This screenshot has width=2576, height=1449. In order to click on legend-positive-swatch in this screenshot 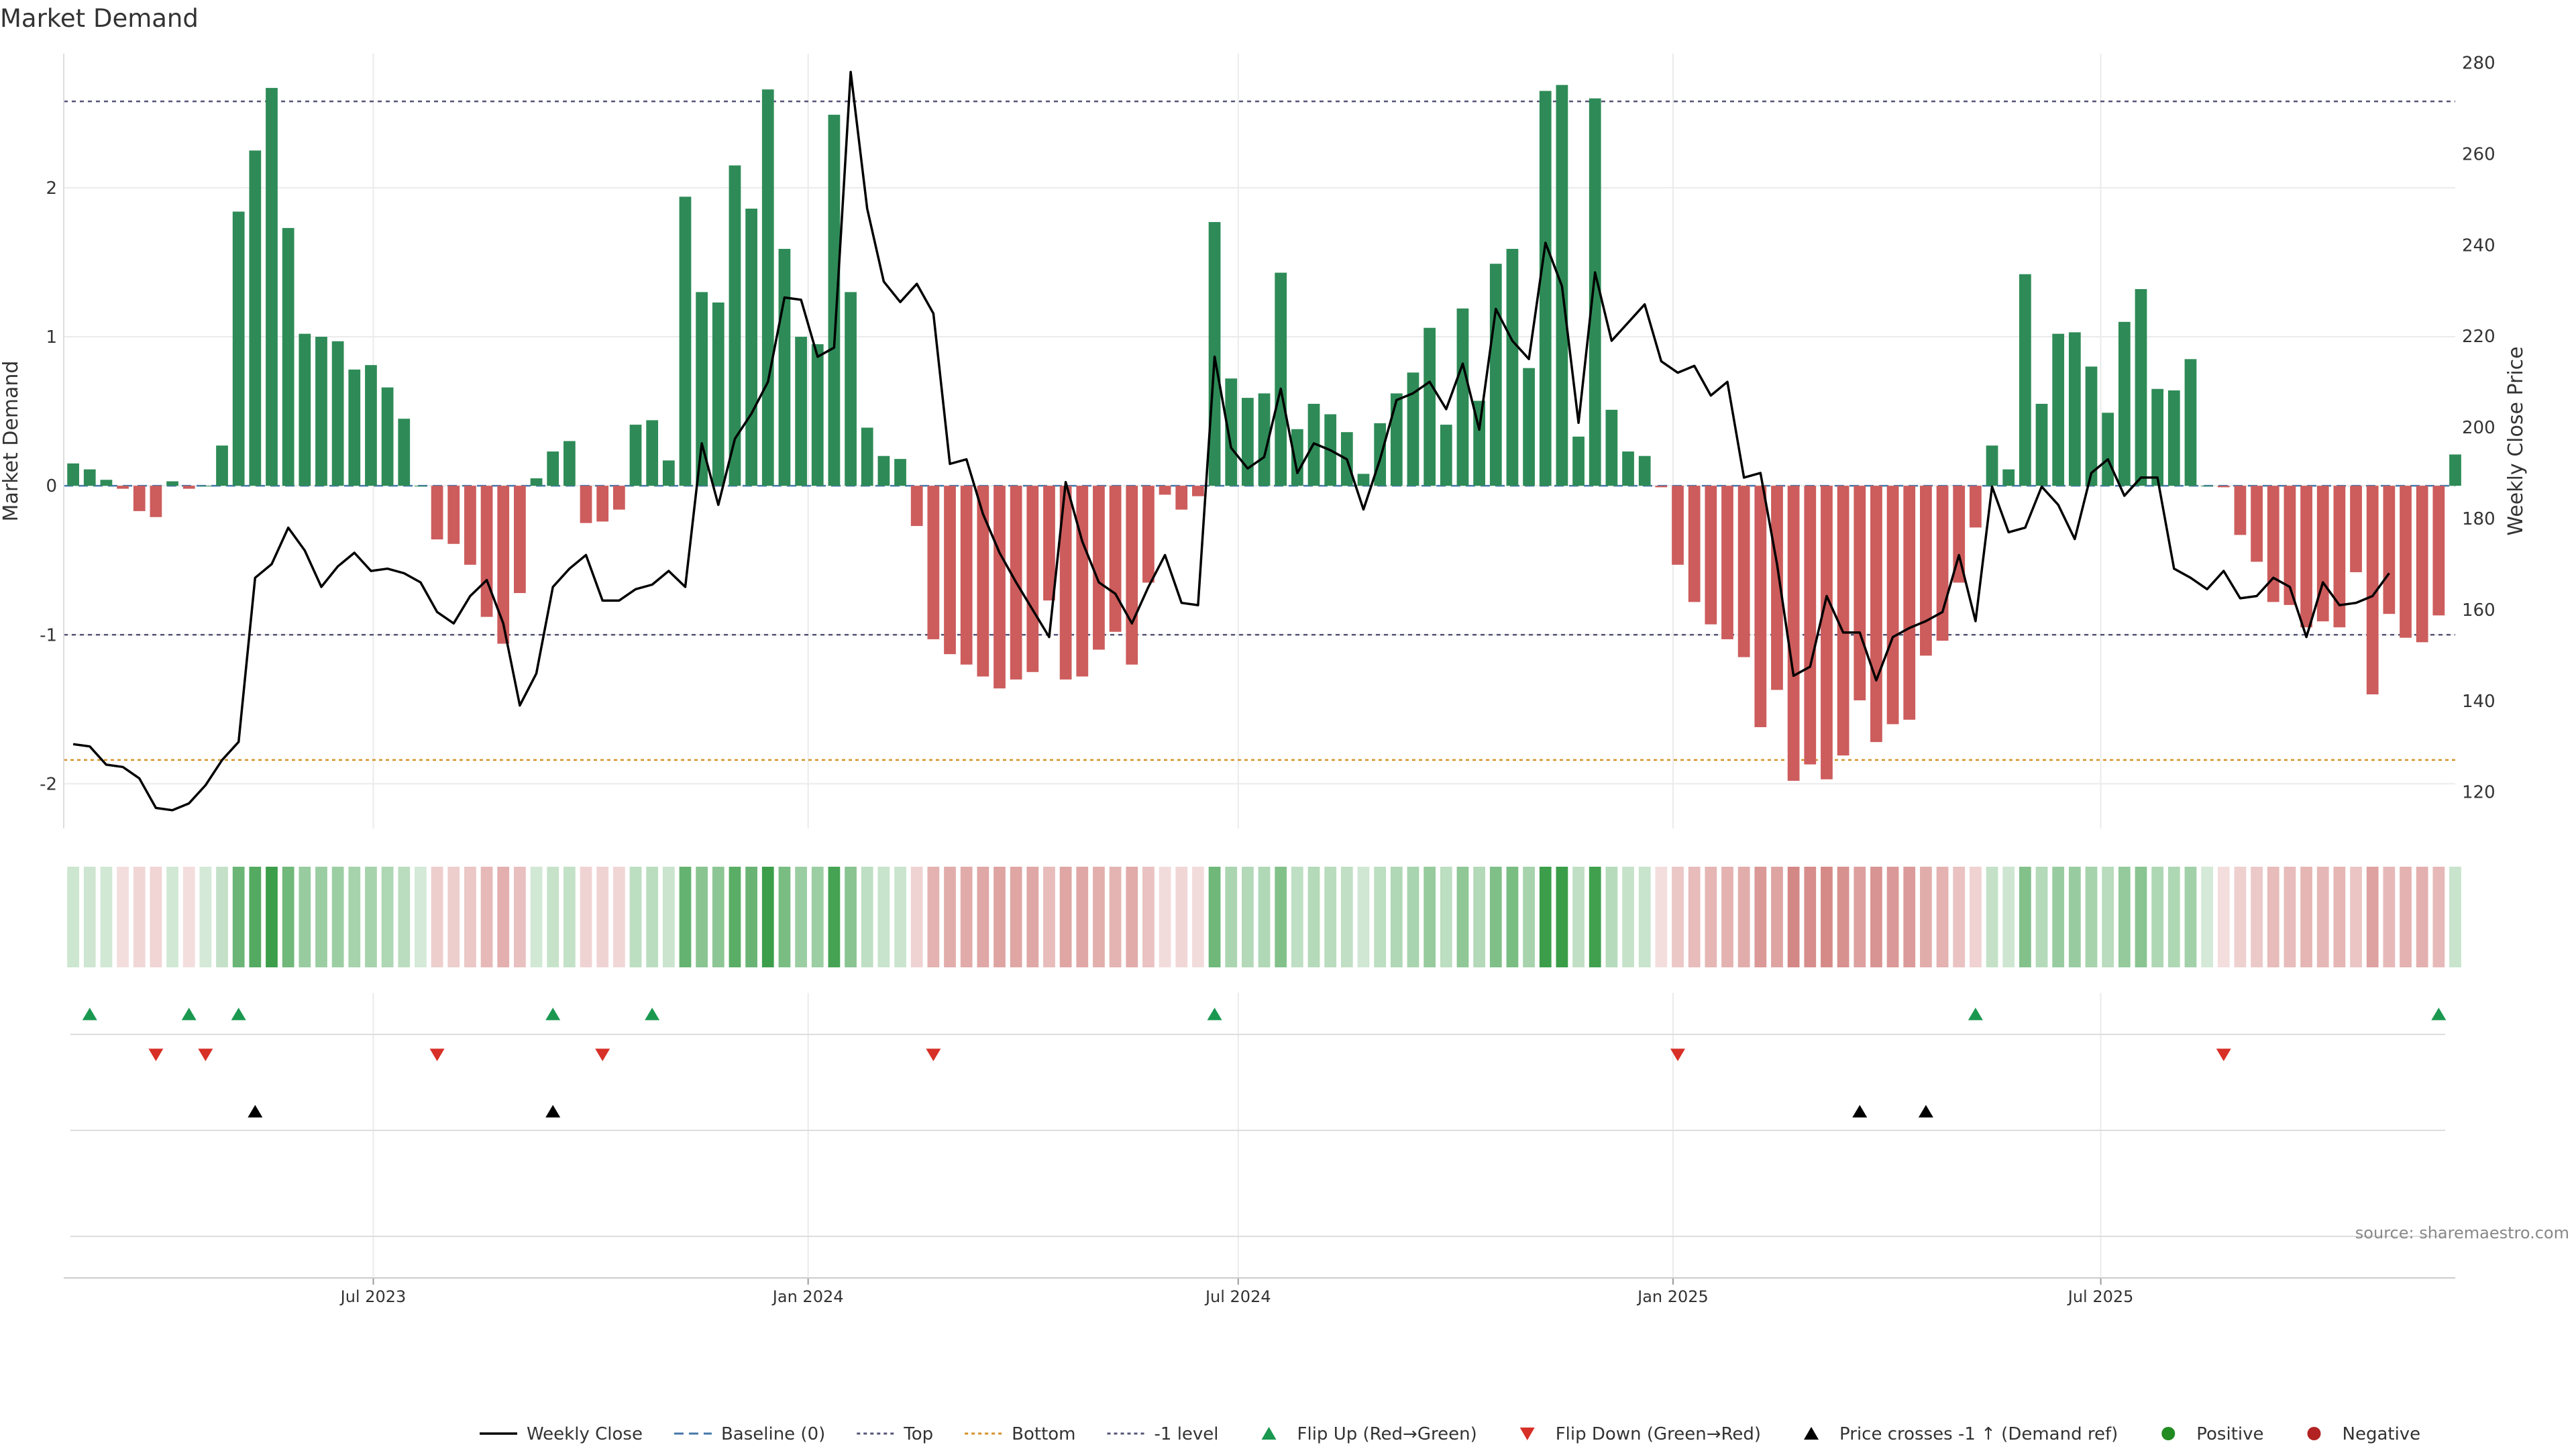, I will do `click(2168, 1433)`.